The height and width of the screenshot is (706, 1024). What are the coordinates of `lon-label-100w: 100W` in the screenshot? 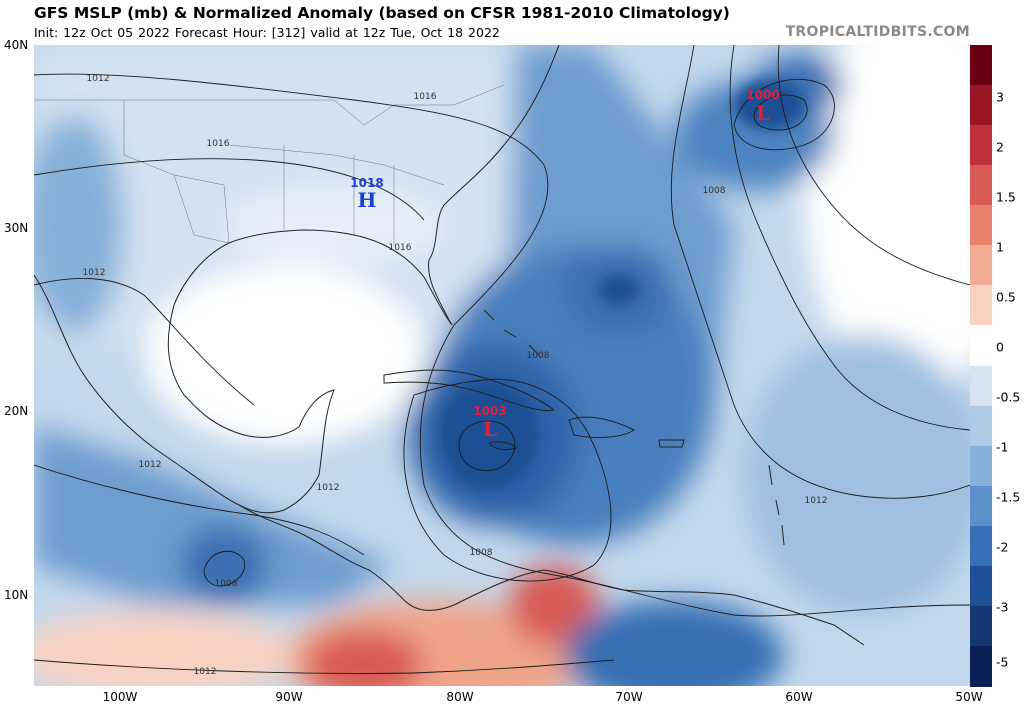 It's located at (120, 697).